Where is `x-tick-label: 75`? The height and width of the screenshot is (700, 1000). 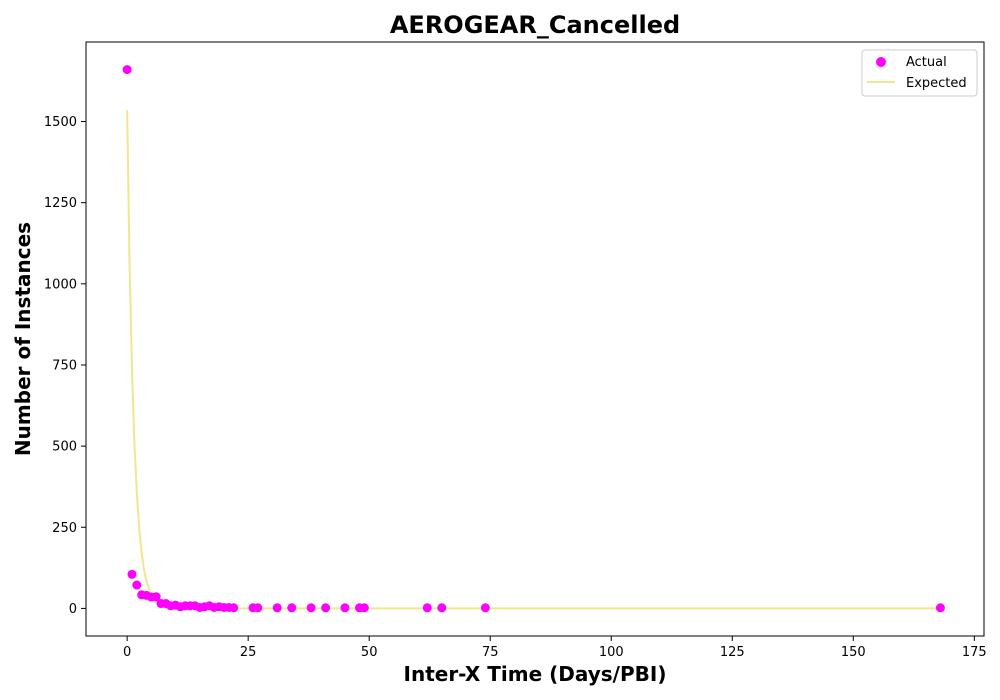 x-tick-label: 75 is located at coordinates (490, 652).